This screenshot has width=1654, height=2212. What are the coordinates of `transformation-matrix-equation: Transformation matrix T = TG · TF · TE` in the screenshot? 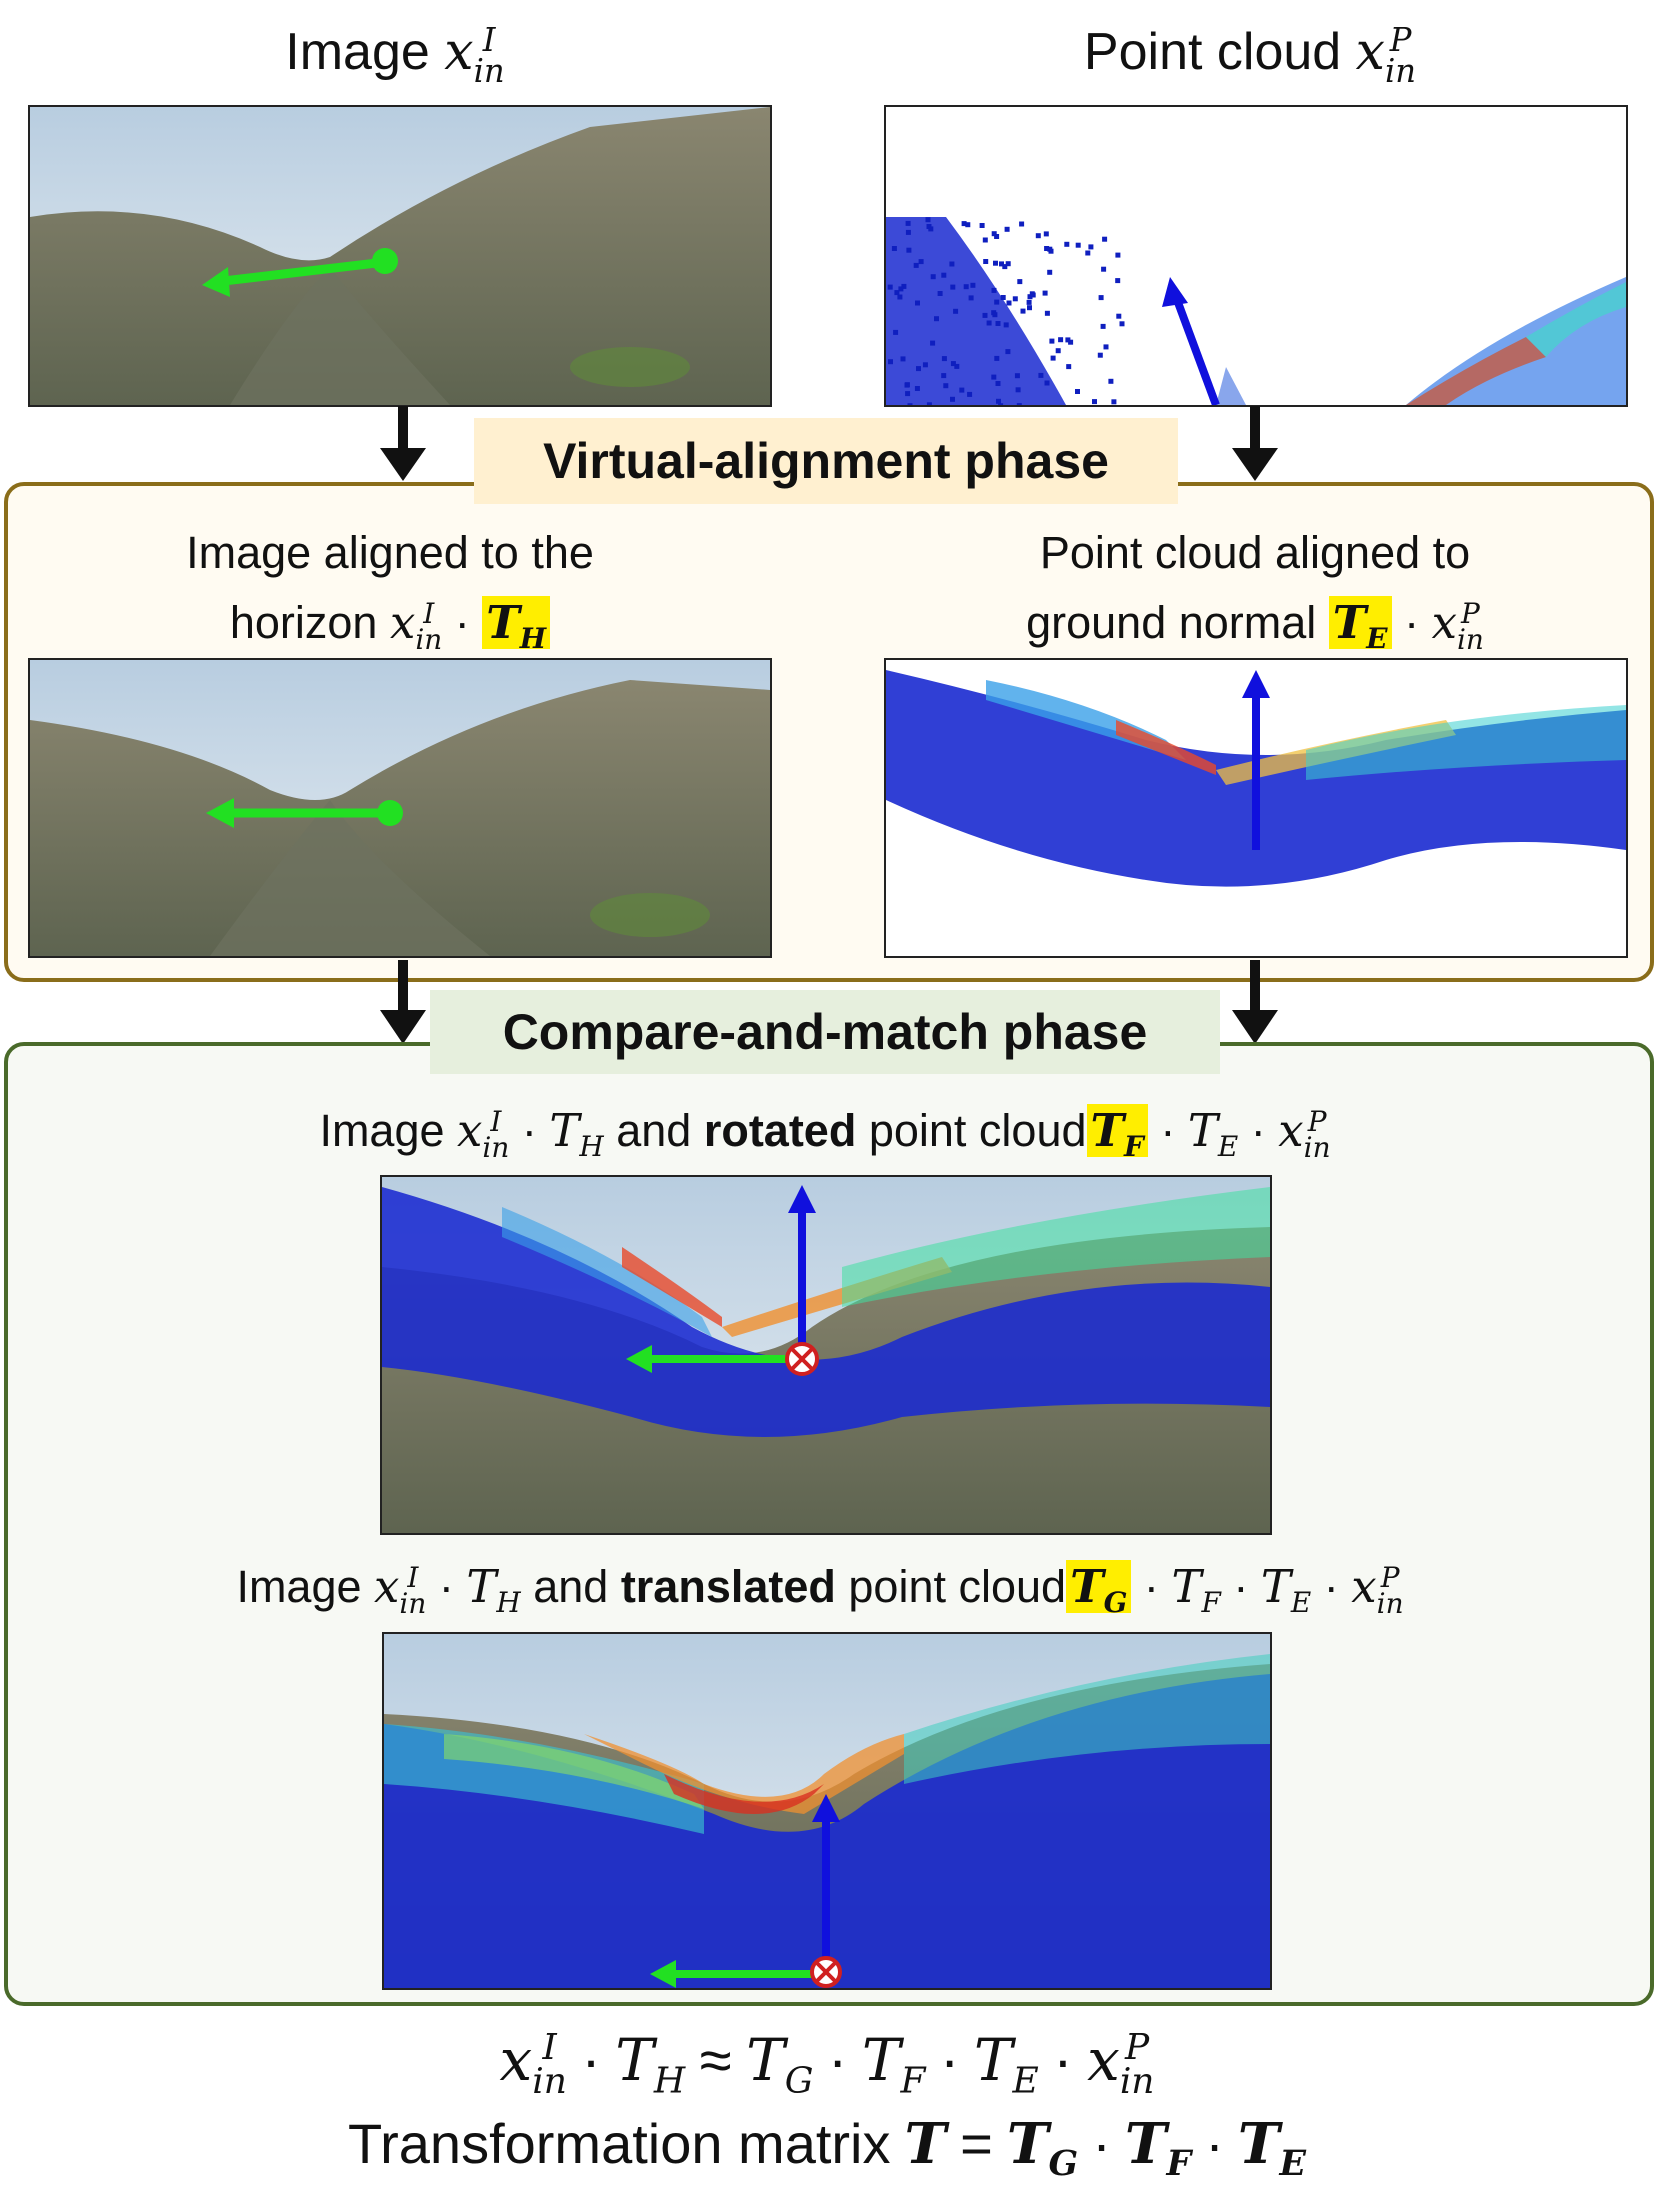 It's located at (827, 2148).